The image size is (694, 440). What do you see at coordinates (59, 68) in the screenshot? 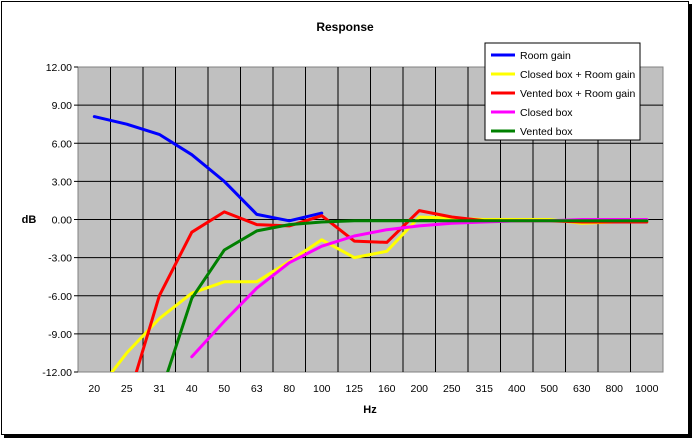
I see `y-tick-label: 12.00` at bounding box center [59, 68].